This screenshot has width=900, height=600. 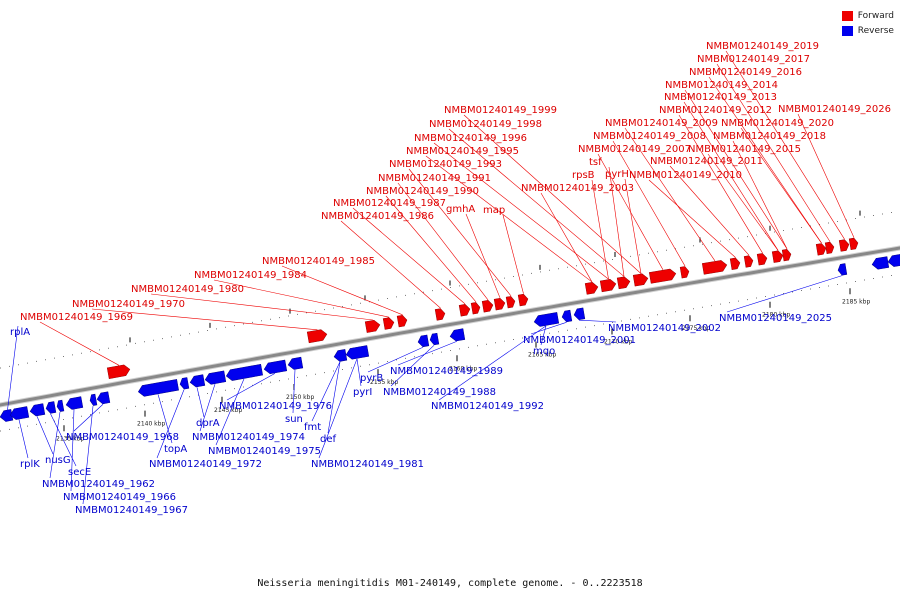 I want to click on forward-gene-label: NMBM01240149_1993, so click(x=445, y=164).